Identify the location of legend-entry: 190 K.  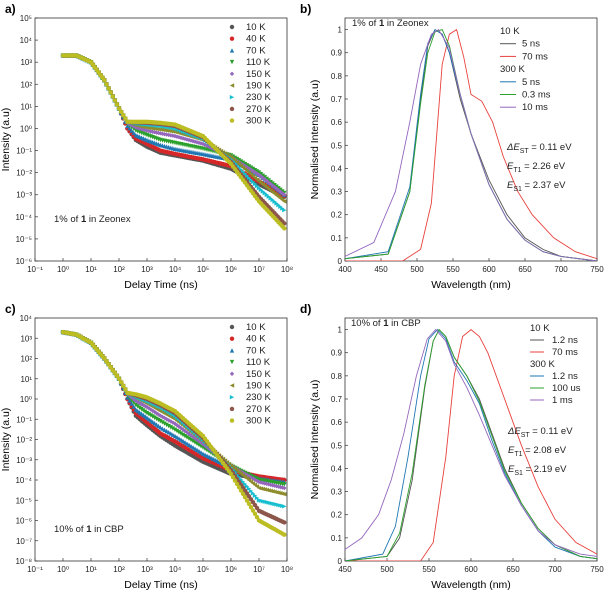
(258, 386).